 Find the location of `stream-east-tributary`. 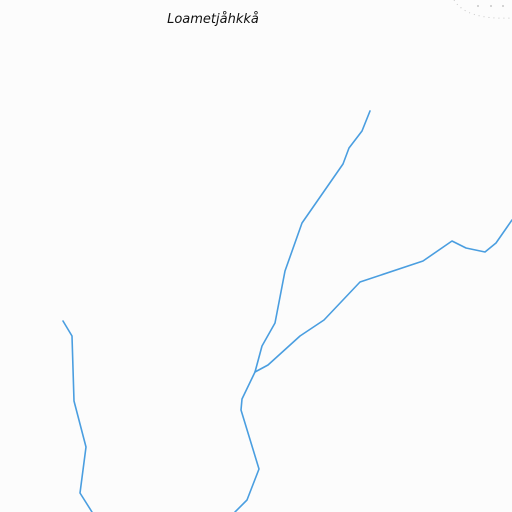

stream-east-tributary is located at coordinates (383, 296).